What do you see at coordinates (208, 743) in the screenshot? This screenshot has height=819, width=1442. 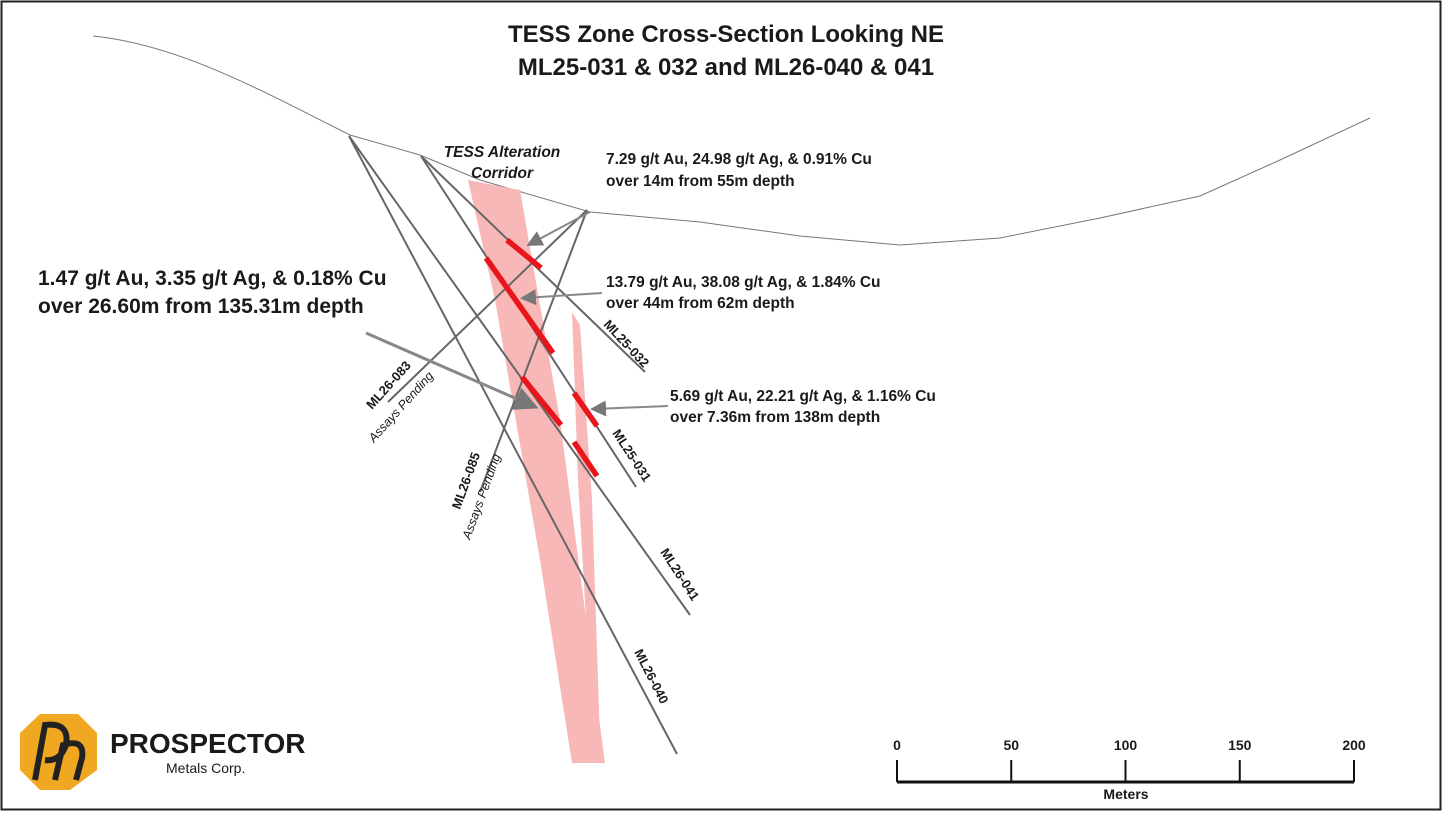 I see `logo-name: PROSPECTOR` at bounding box center [208, 743].